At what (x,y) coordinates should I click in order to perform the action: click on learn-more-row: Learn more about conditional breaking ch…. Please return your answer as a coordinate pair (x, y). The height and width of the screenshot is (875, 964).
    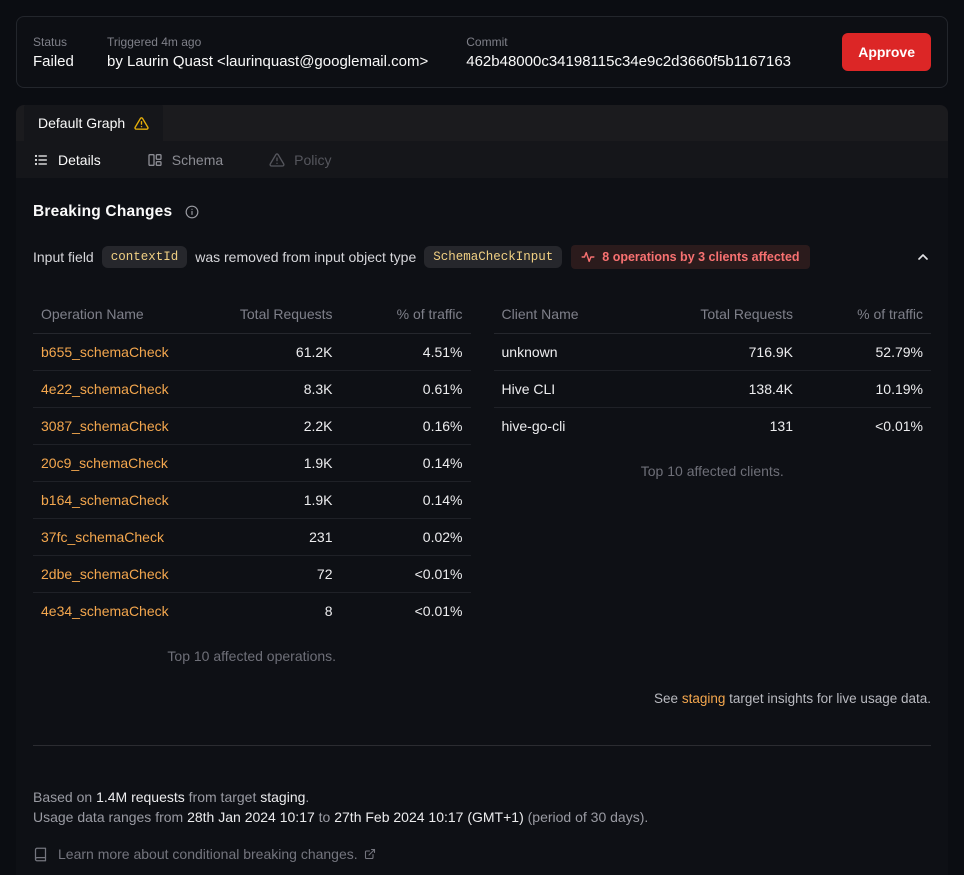
    Looking at the image, I should click on (482, 854).